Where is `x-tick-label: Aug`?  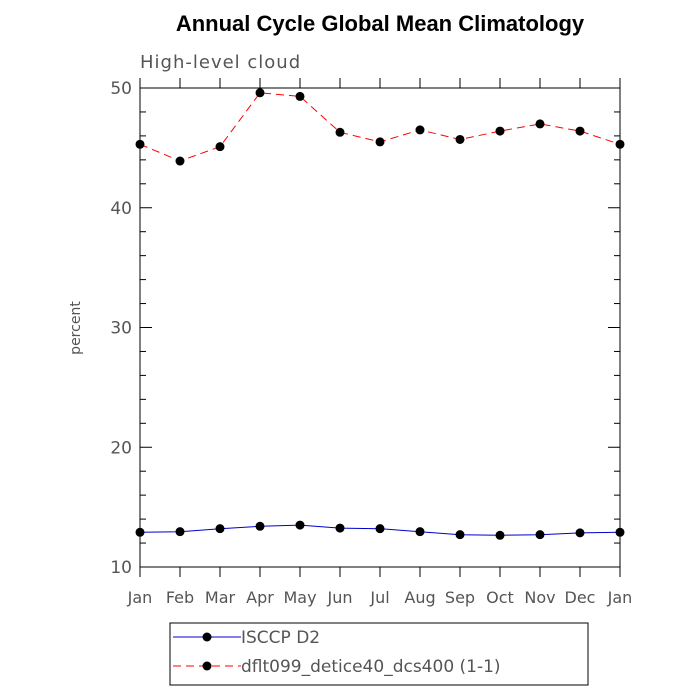
x-tick-label: Aug is located at coordinates (419, 597).